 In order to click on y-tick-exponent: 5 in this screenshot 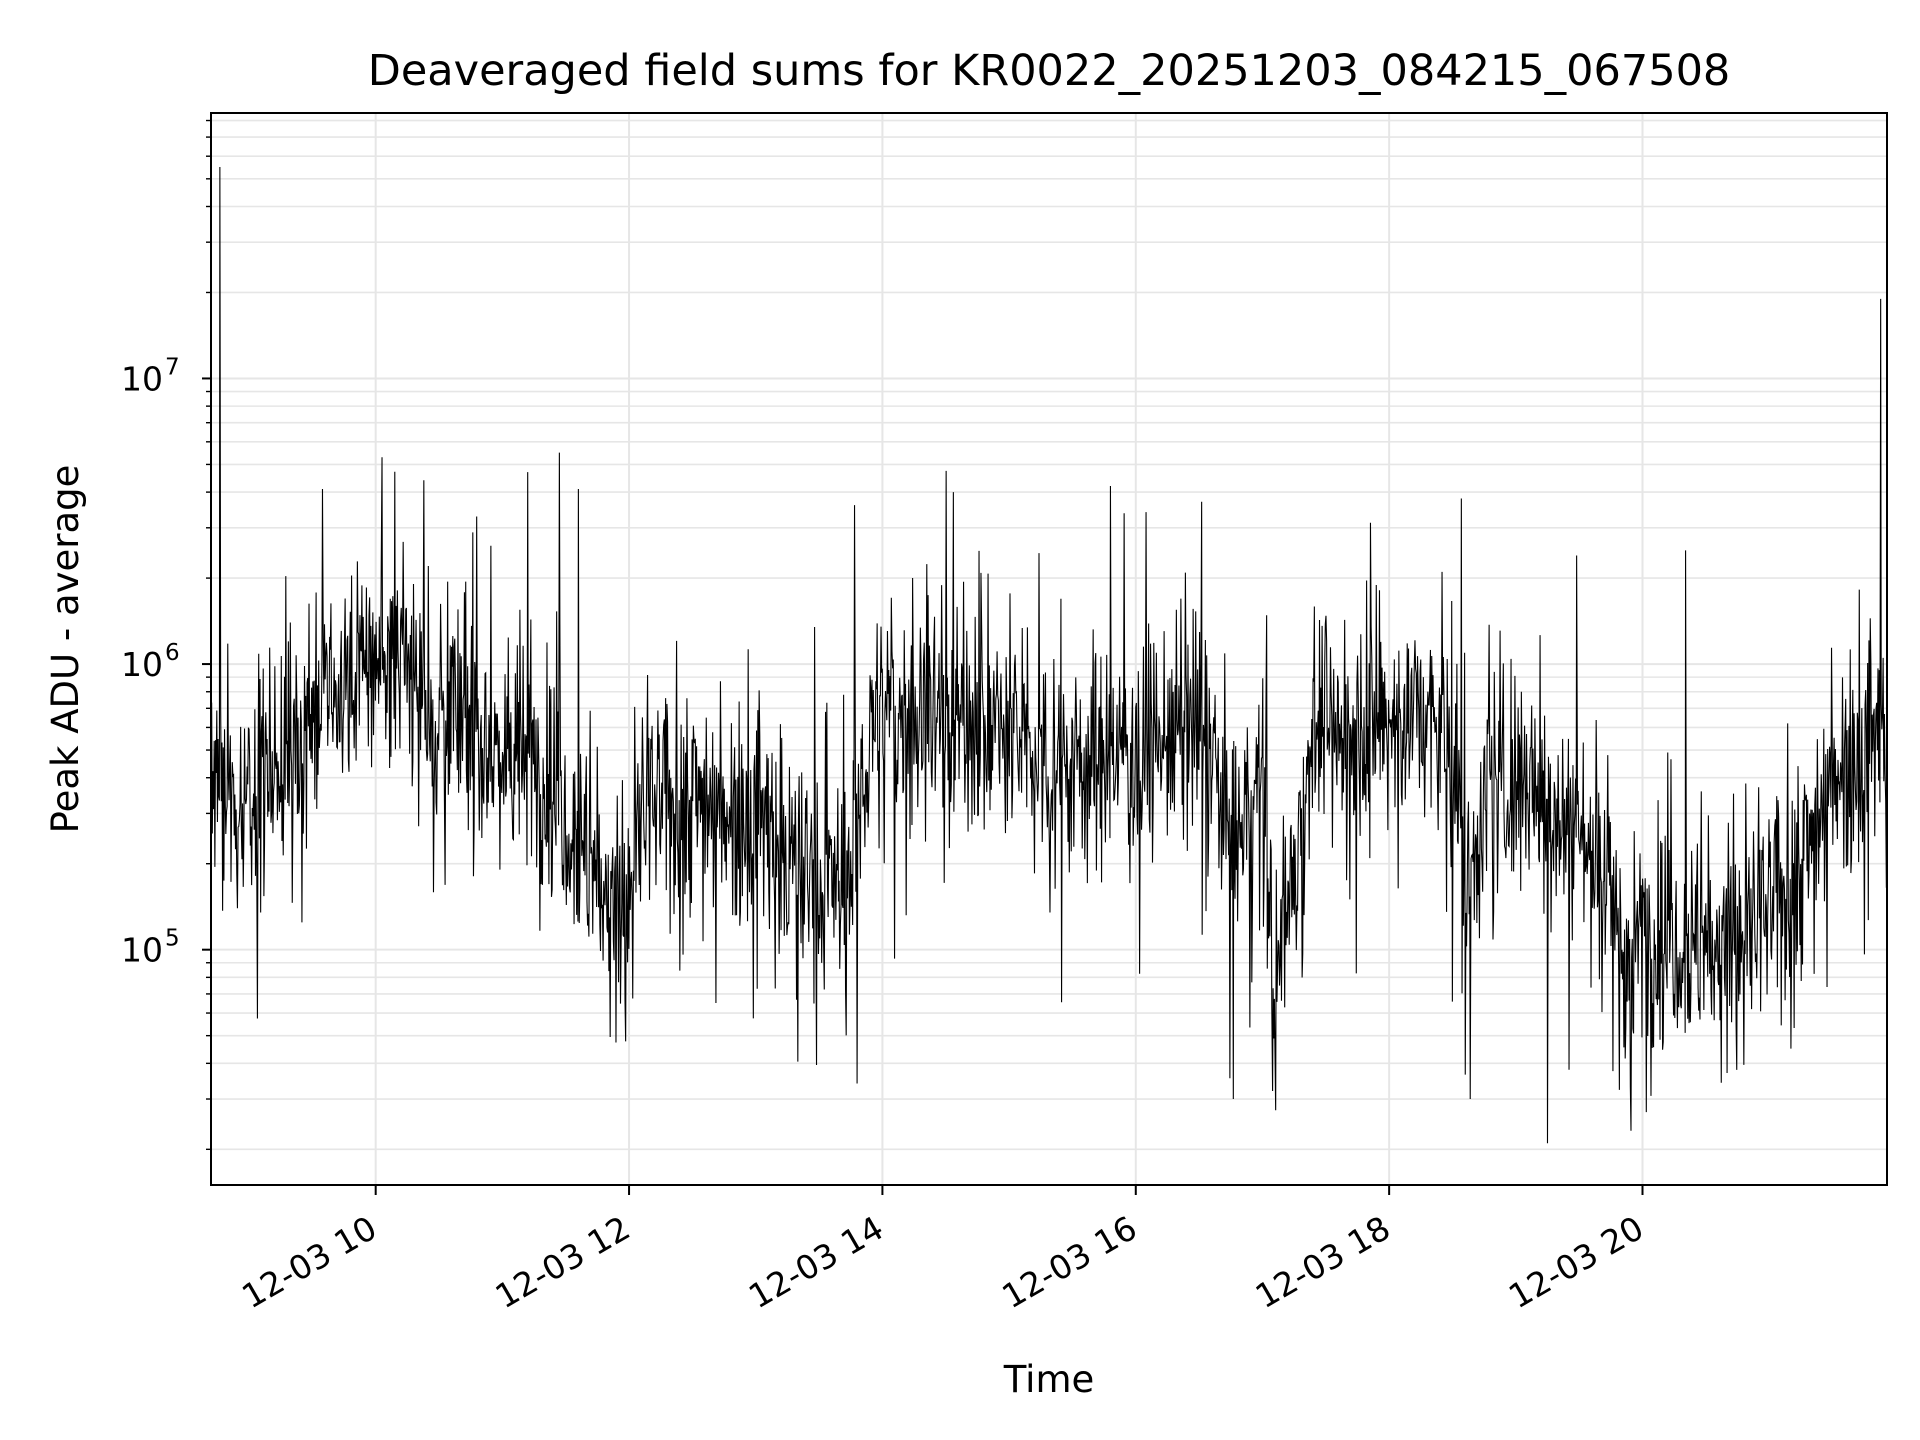, I will do `click(172, 939)`.